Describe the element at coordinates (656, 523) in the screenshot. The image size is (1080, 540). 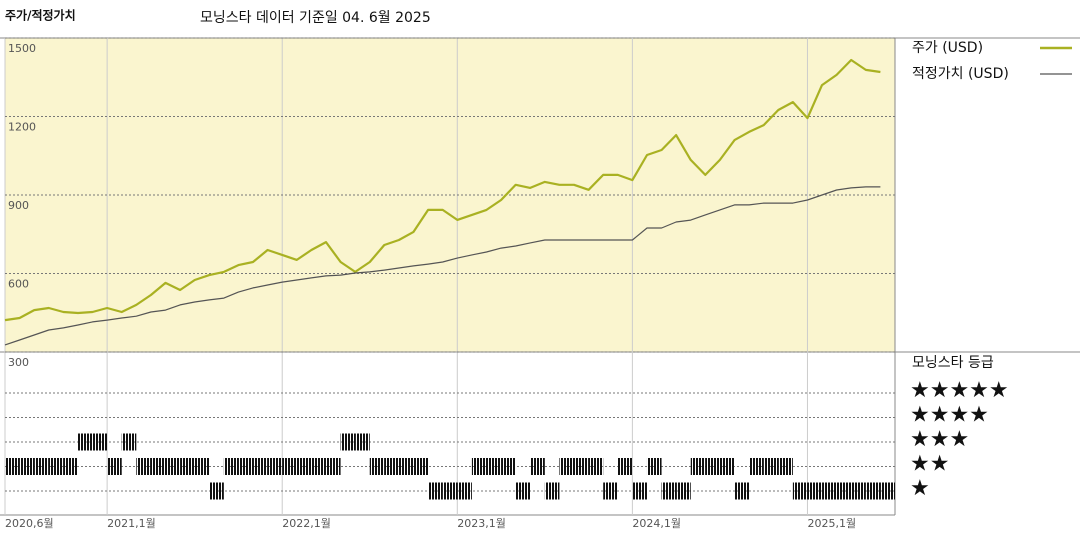
I see `x-tick-label: 2024,1월` at that location.